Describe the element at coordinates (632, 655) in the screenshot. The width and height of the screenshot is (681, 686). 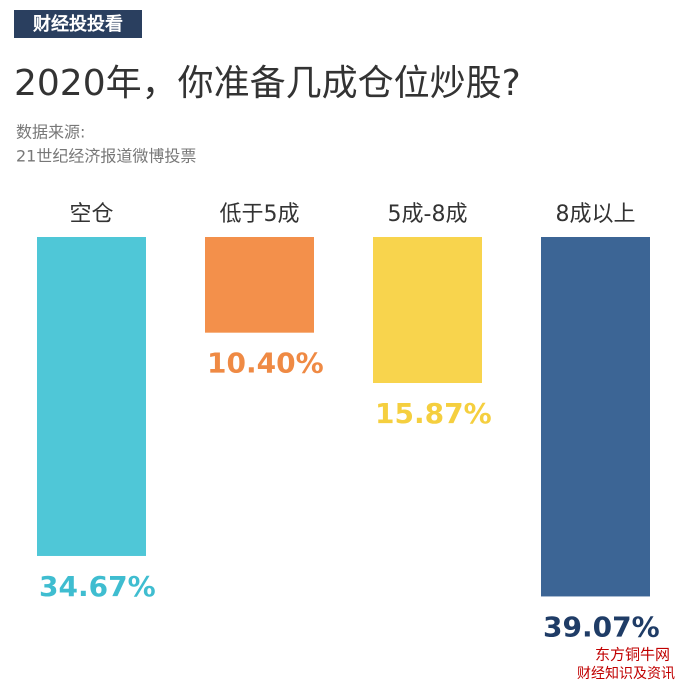
I see `watermark: 东方铜牛网` at that location.